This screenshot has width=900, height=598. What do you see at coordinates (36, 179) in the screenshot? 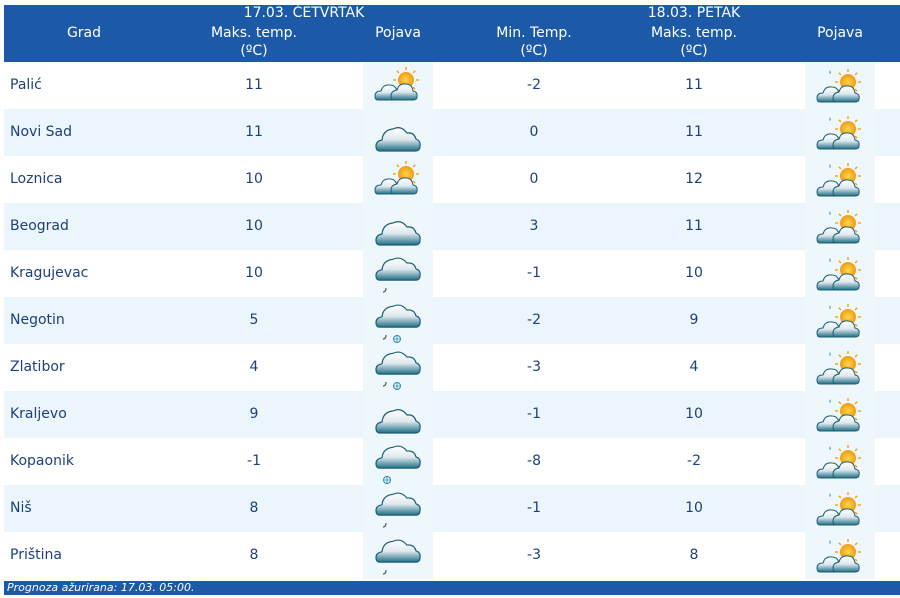
I see `city-name: Loznica` at bounding box center [36, 179].